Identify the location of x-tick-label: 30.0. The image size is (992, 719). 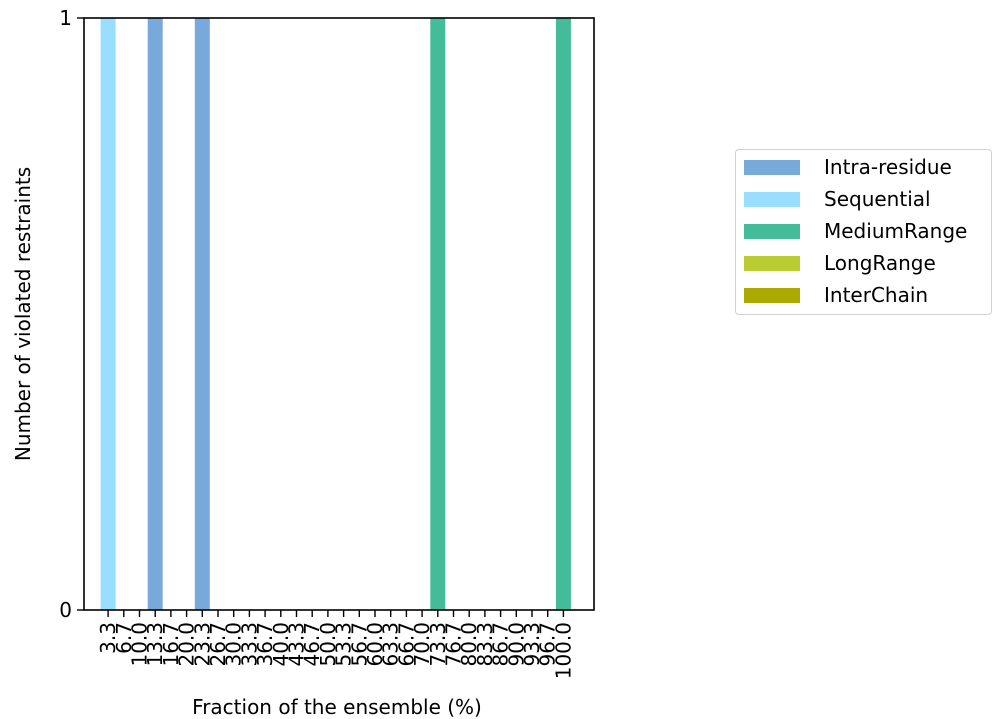
(234, 644).